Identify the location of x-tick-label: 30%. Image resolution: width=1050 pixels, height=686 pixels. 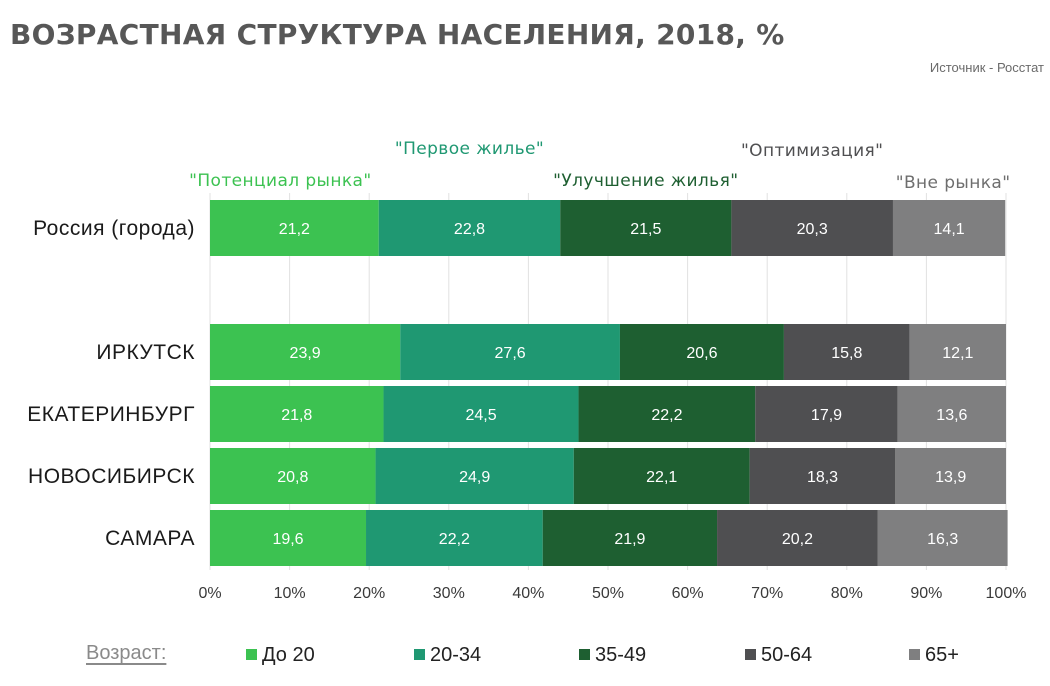
(449, 593).